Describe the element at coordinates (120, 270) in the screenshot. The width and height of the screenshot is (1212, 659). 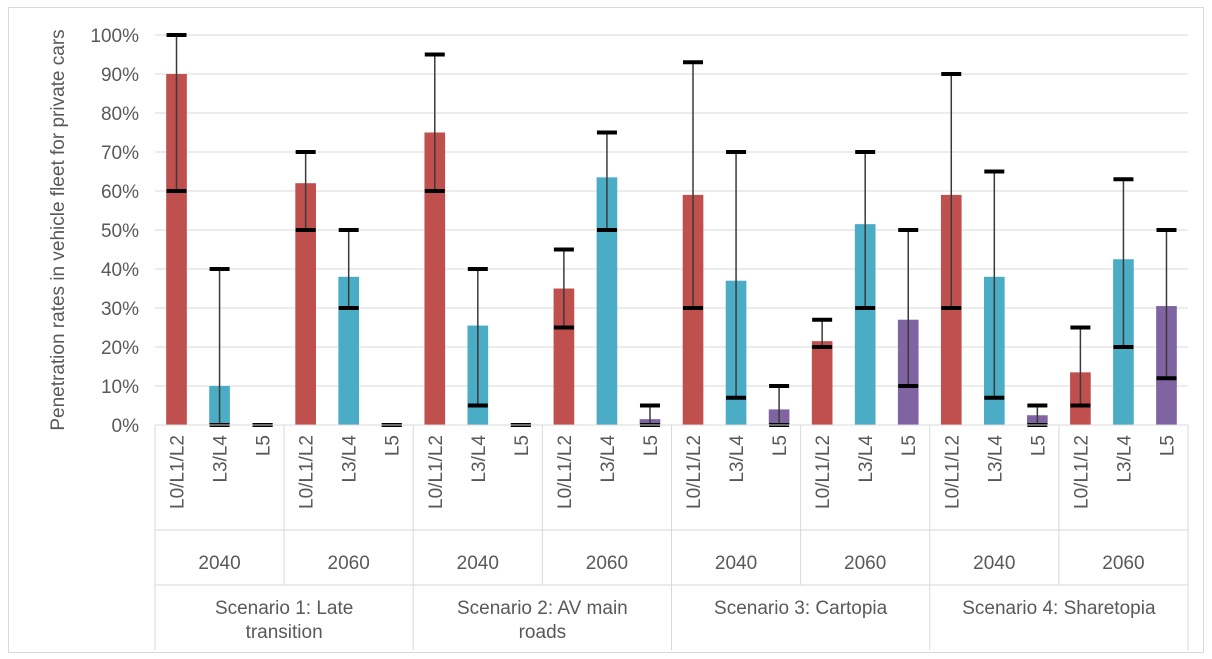
I see `y-tick-label: 40%` at that location.